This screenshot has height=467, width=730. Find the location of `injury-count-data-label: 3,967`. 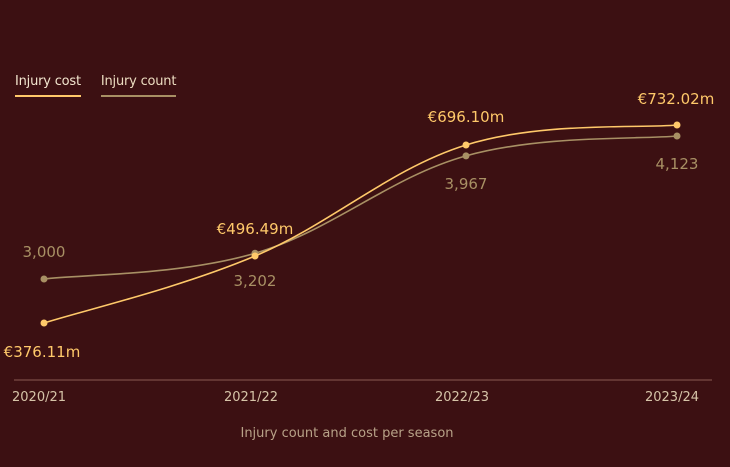

injury-count-data-label: 3,967 is located at coordinates (466, 184).